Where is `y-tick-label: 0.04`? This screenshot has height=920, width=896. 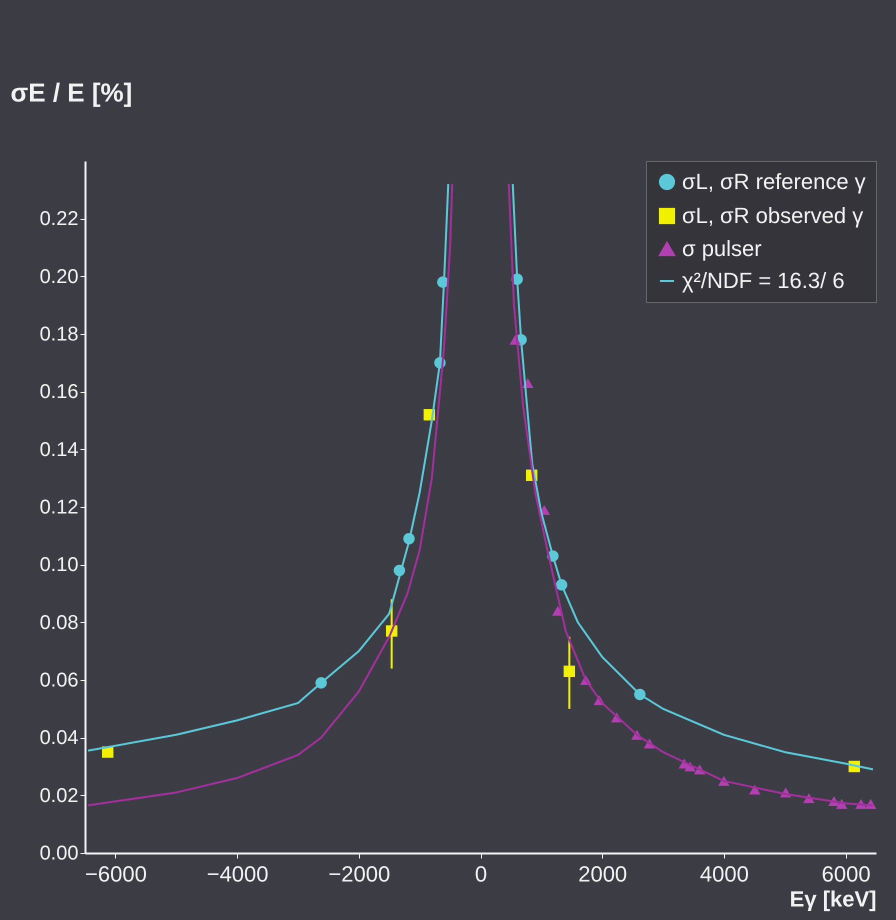
y-tick-label: 0.04 is located at coordinates (59, 738).